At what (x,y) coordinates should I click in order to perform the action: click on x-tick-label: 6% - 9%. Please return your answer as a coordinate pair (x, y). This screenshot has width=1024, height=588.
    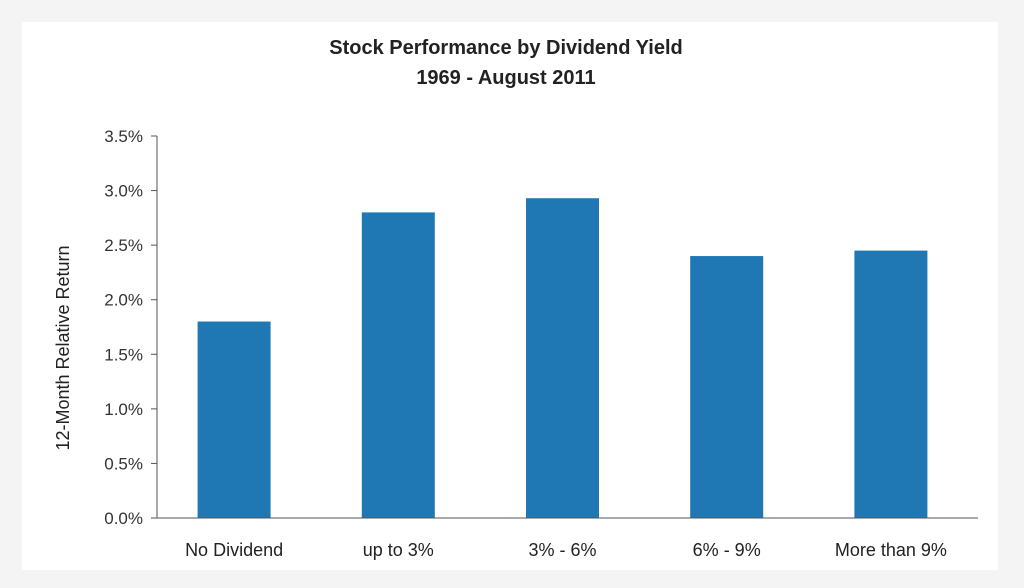
    Looking at the image, I should click on (727, 550).